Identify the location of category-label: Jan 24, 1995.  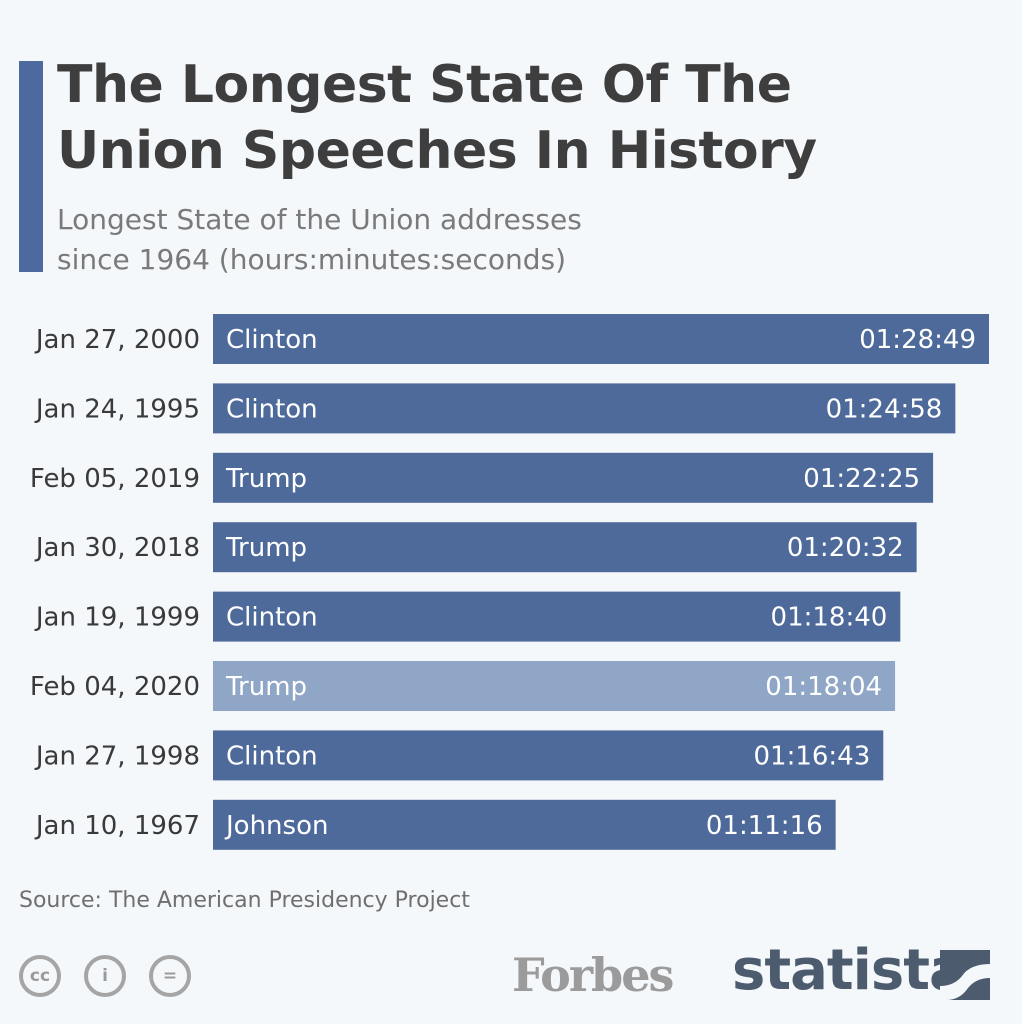
(117, 409).